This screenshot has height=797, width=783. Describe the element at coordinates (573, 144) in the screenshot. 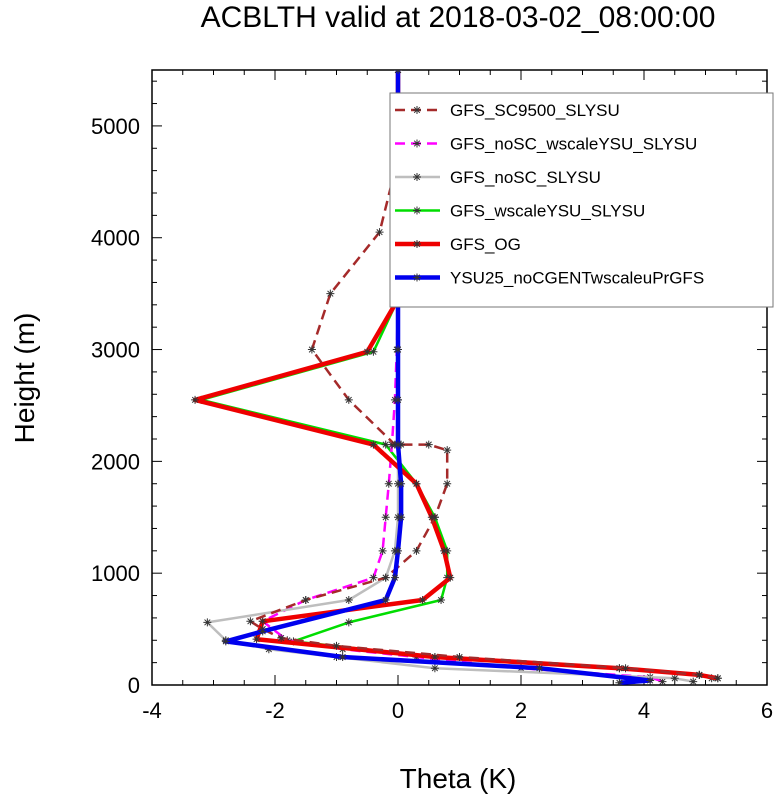

I see `legend-label: GFS_noSC_wscaleYSU_SLYSU` at that location.